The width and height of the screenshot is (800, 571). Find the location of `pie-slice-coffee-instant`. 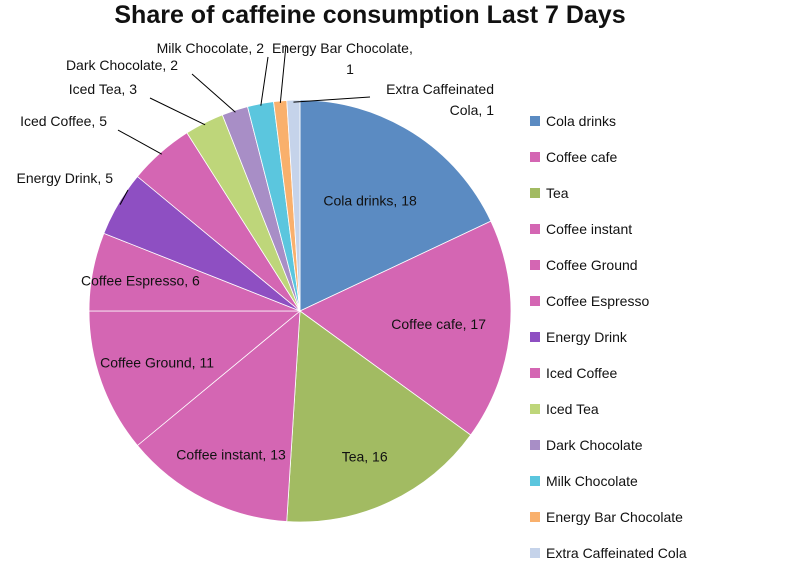

pie-slice-coffee-instant is located at coordinates (218, 416).